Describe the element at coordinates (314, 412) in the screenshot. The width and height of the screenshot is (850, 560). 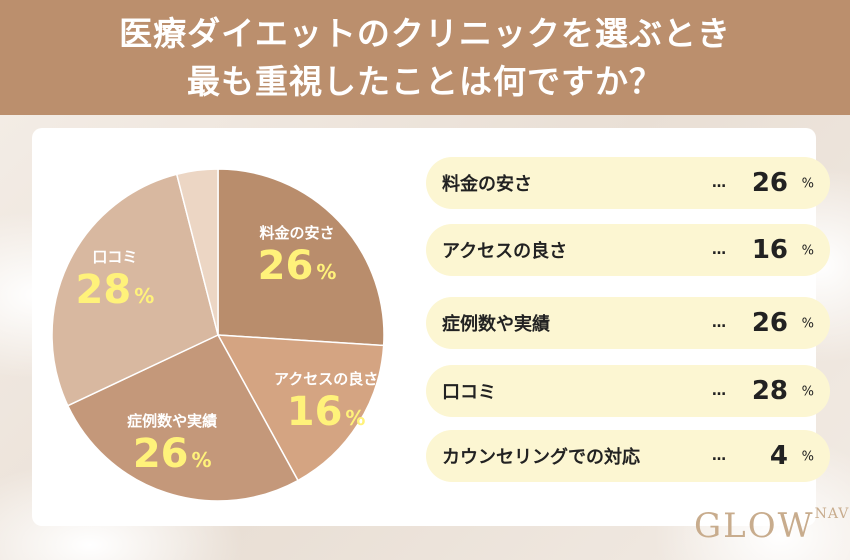
I see `slice-percent-value: 16` at that location.